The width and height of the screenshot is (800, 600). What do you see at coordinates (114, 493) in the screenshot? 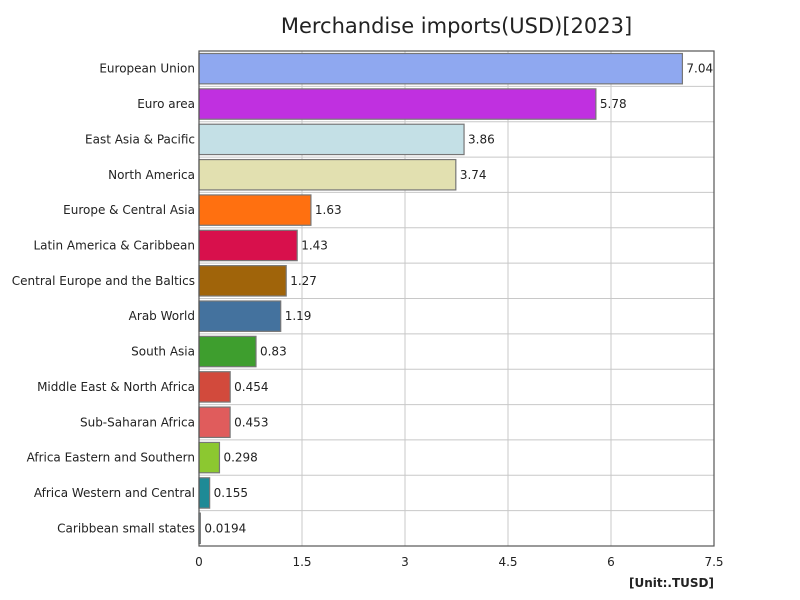
I see `category-label: Africa Western and Central` at bounding box center [114, 493].